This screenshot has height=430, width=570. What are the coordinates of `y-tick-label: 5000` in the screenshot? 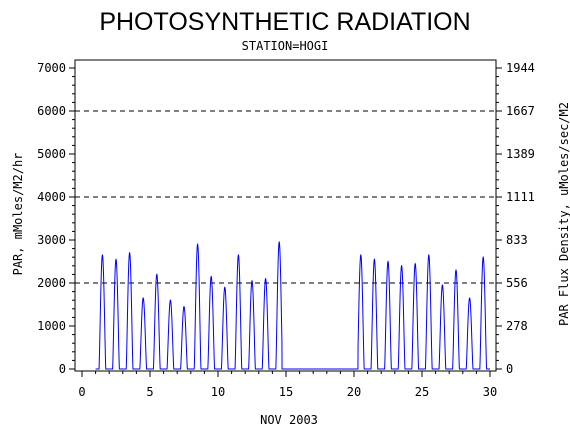 It's located at (51, 154).